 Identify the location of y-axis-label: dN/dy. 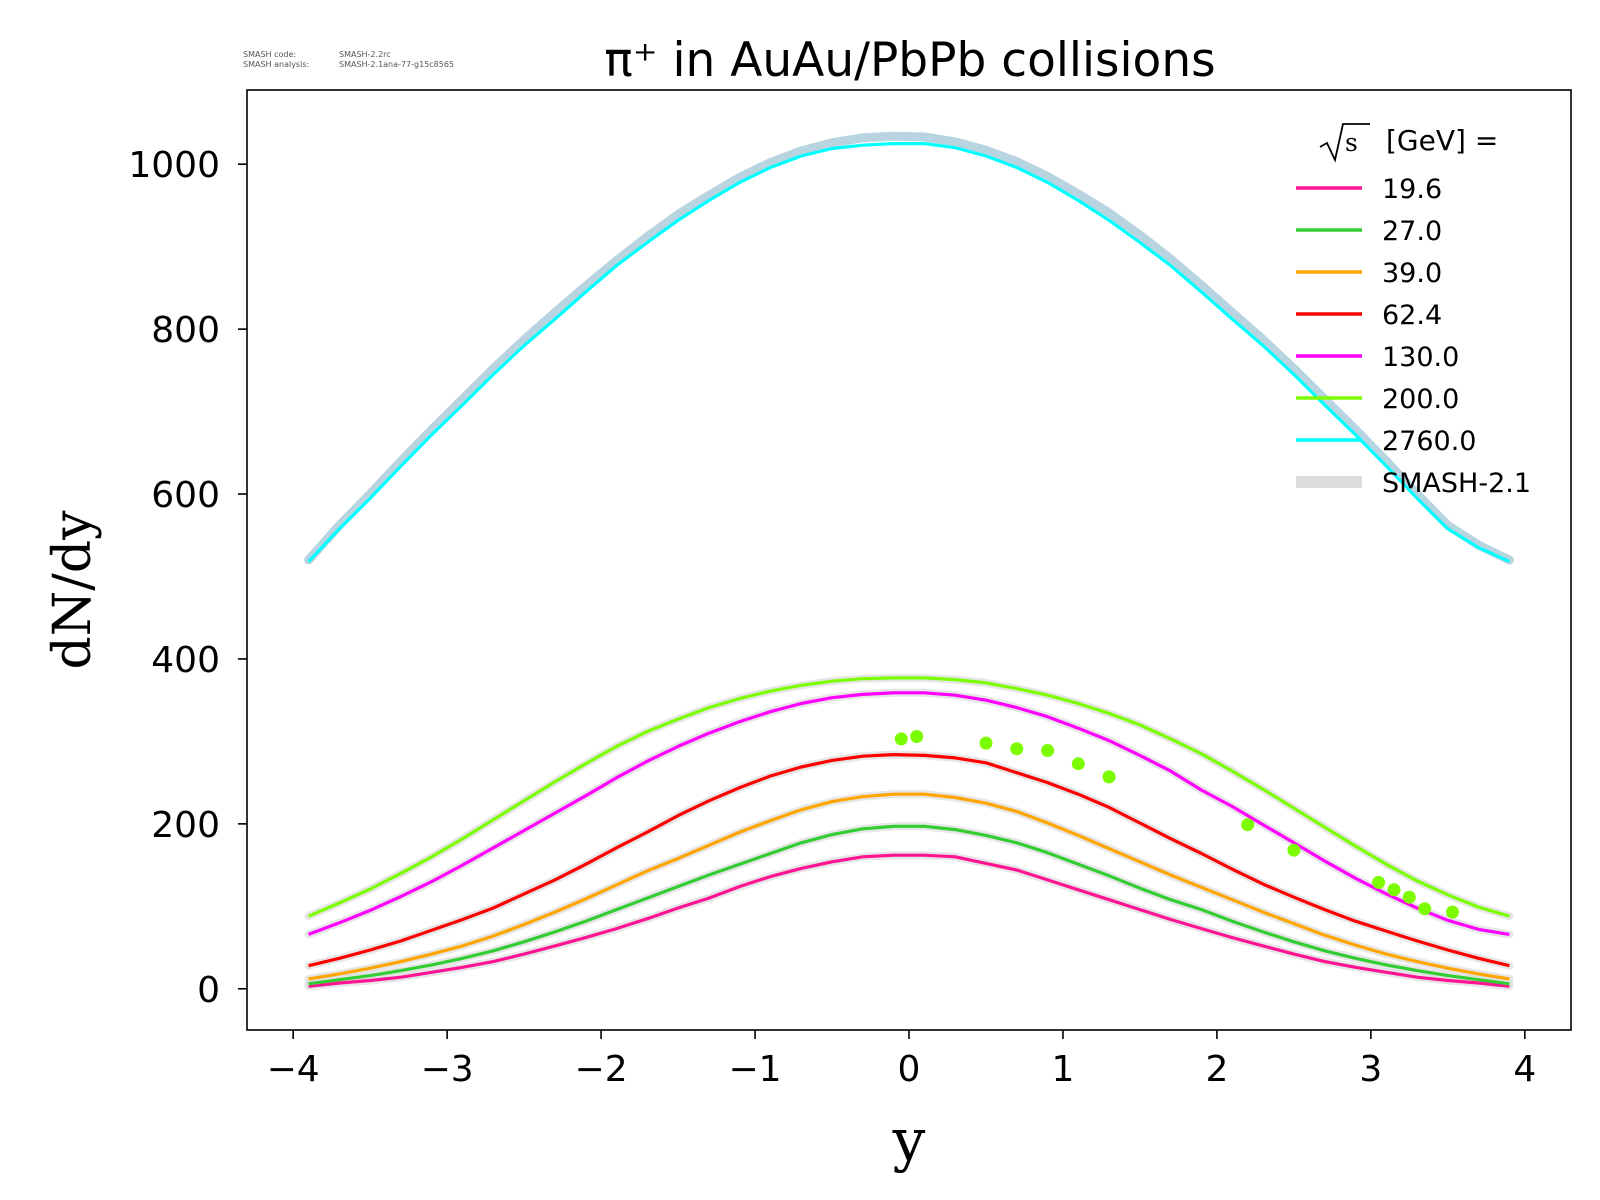
(73, 590).